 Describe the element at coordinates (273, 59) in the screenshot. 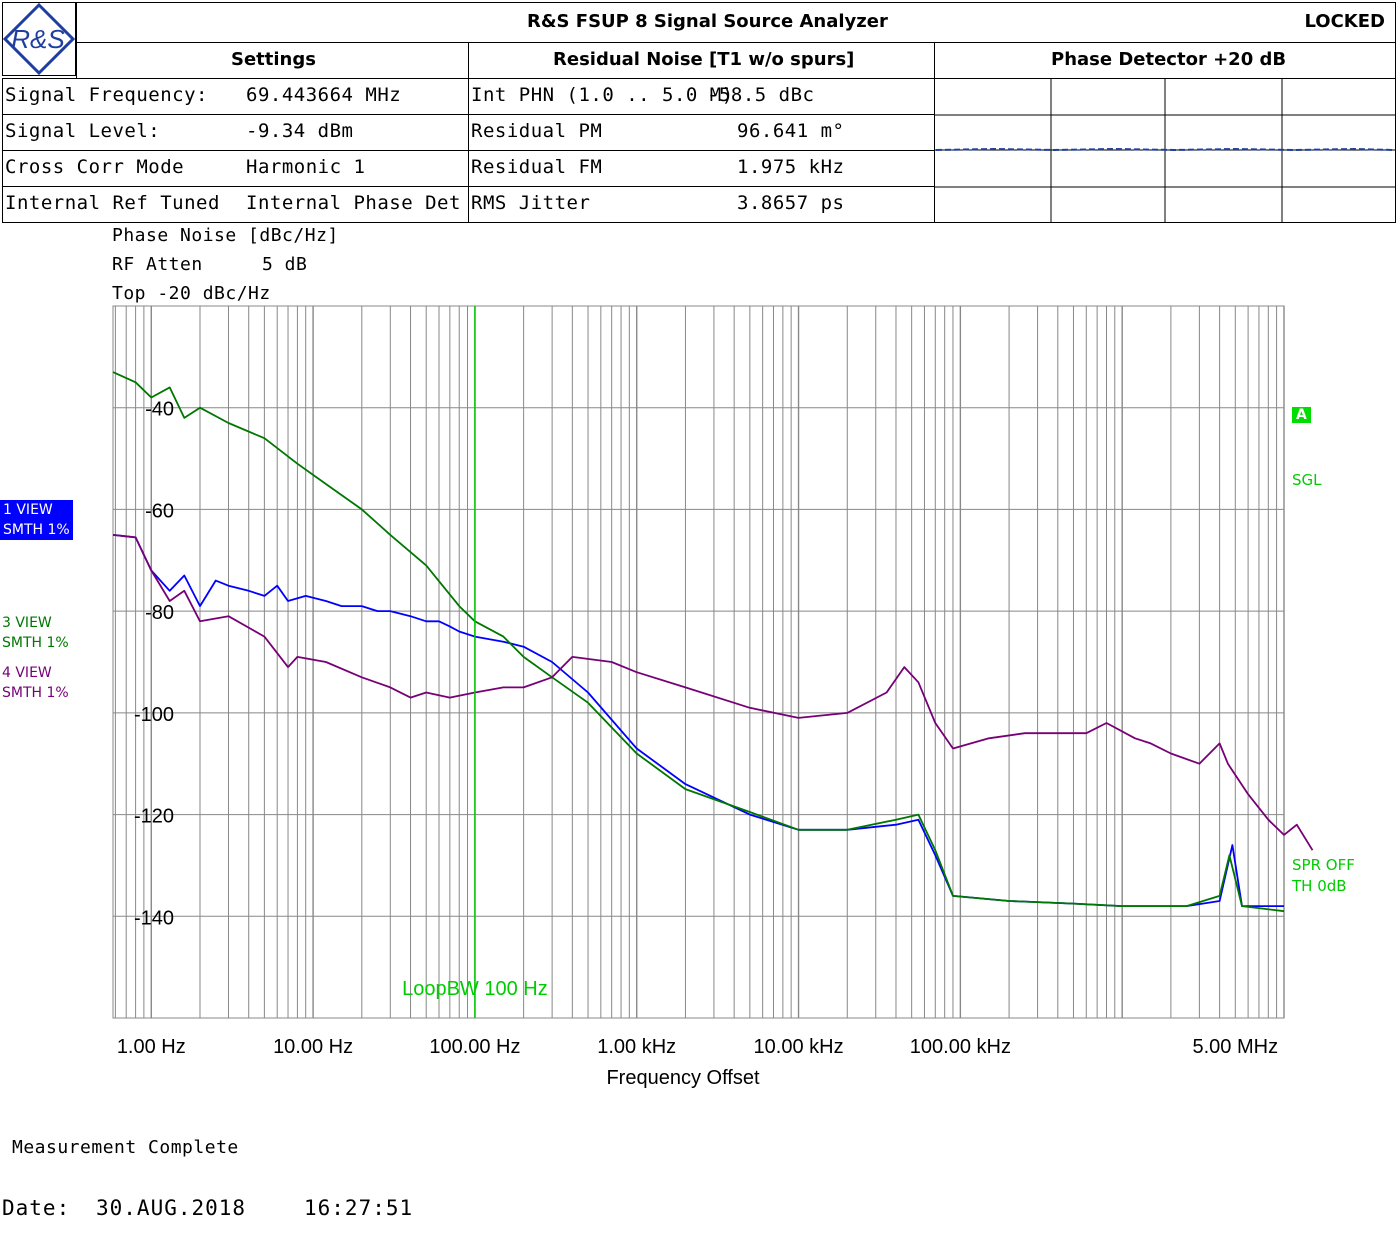

I see `settings-heading: Settings` at that location.